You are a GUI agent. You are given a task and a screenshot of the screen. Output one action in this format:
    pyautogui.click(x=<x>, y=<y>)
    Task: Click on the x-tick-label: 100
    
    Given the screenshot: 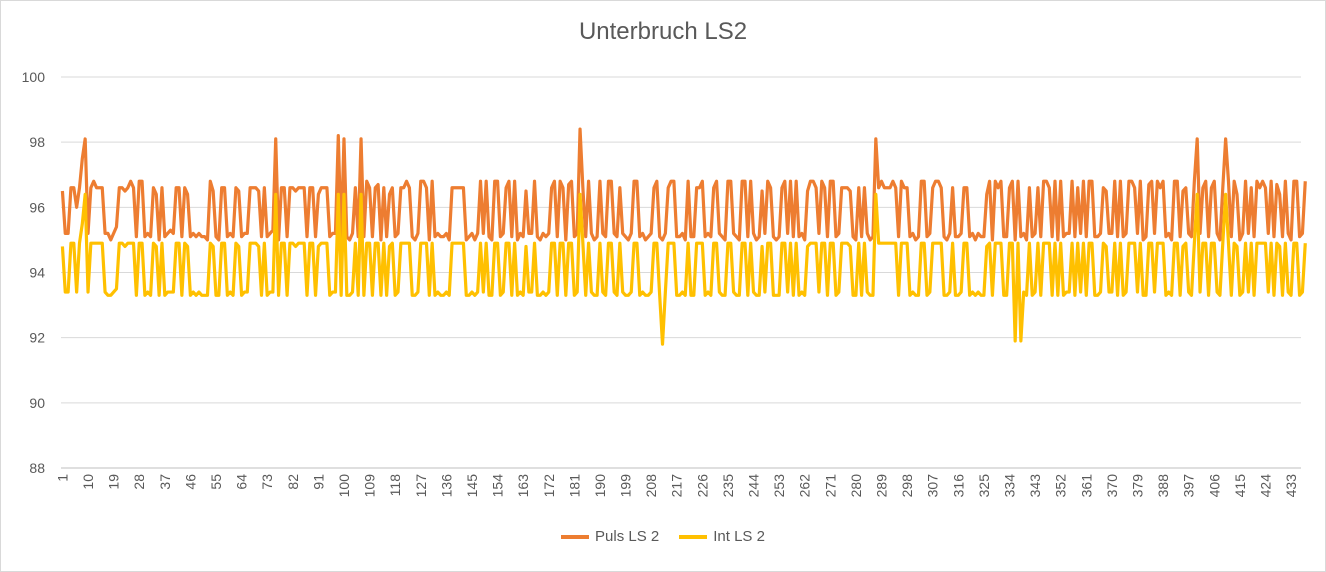 What is the action you would take?
    pyautogui.click(x=344, y=486)
    